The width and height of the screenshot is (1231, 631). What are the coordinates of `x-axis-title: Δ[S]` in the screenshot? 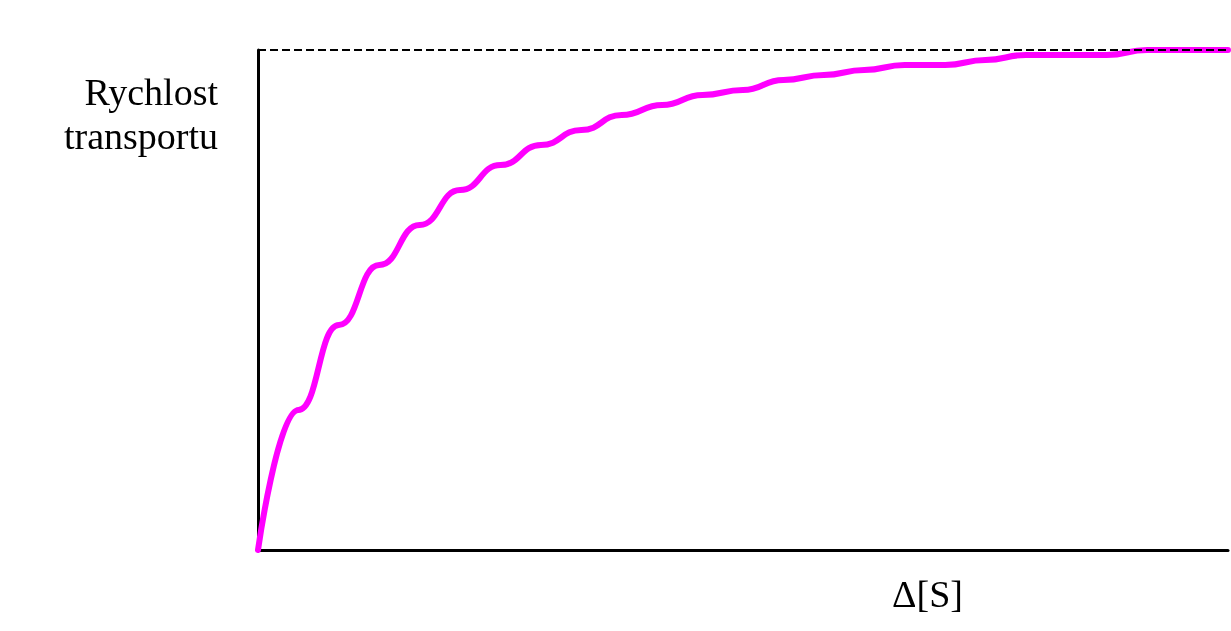 It's located at (927, 594).